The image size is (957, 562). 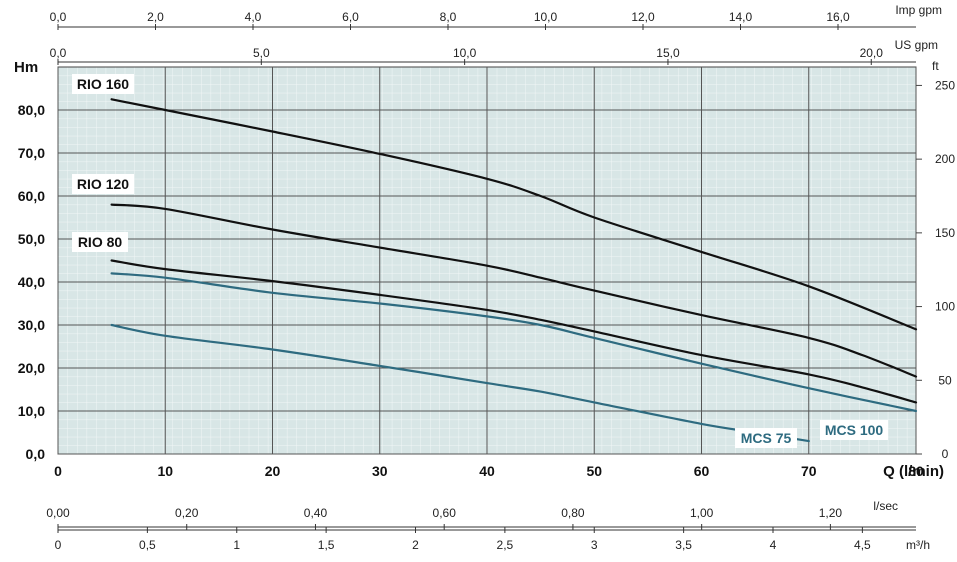 What do you see at coordinates (465, 53) in the screenshot?
I see `us-gpm-tick-label: 10,0` at bounding box center [465, 53].